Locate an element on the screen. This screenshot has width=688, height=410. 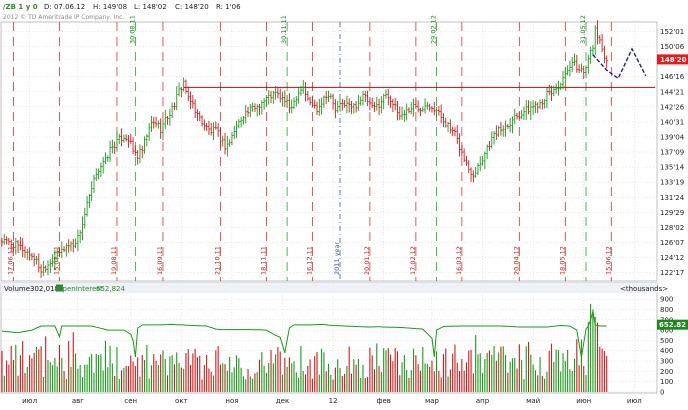
price-tick-label: 152'01 is located at coordinates (672, 32).